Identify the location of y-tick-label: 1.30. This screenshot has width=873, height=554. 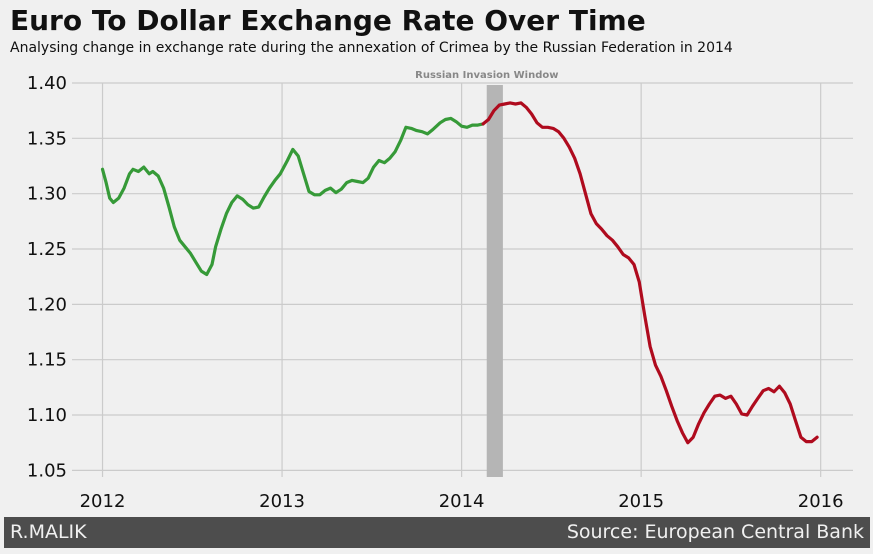
(47, 194).